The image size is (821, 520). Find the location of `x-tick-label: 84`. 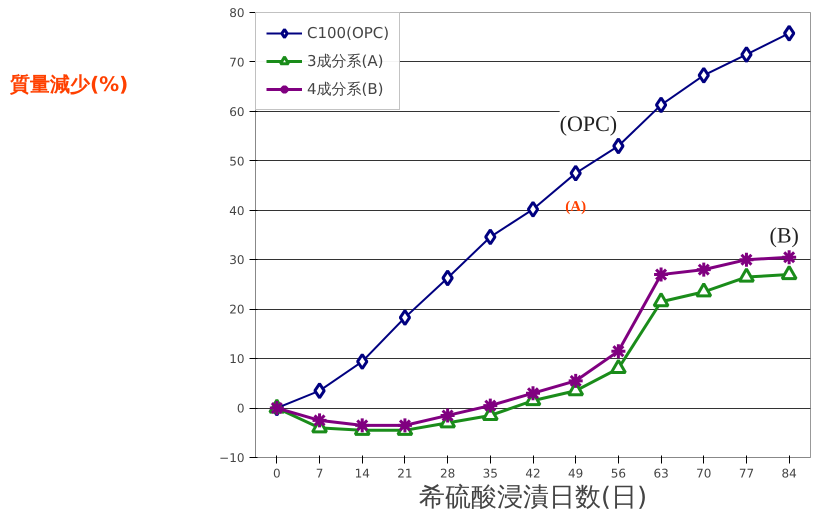

x-tick-label: 84 is located at coordinates (789, 473).